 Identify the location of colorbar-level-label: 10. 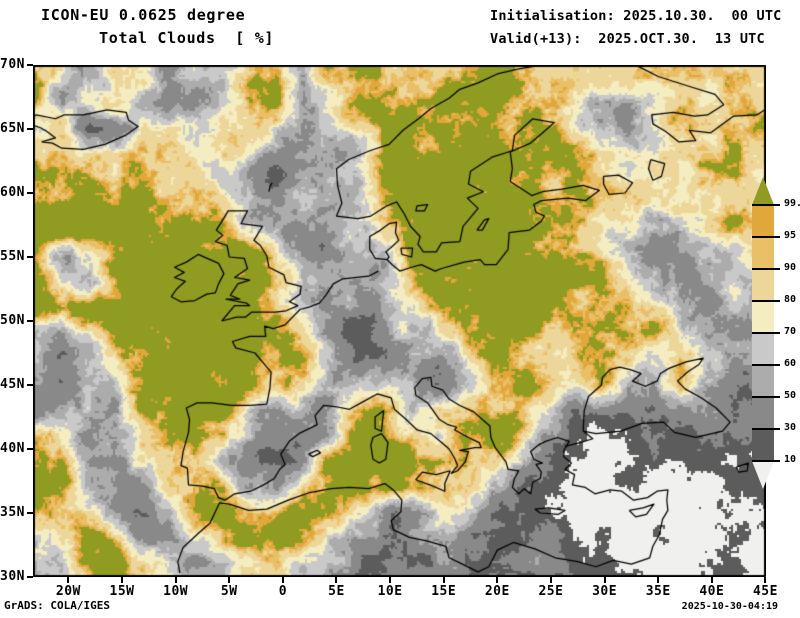
(790, 459).